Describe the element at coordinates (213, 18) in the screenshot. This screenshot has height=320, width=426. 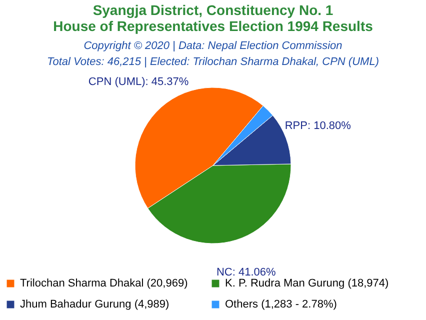
I see `chart-title: Syangja District, Constituency No. 1 House of Representatives Election 1994 Results` at that location.